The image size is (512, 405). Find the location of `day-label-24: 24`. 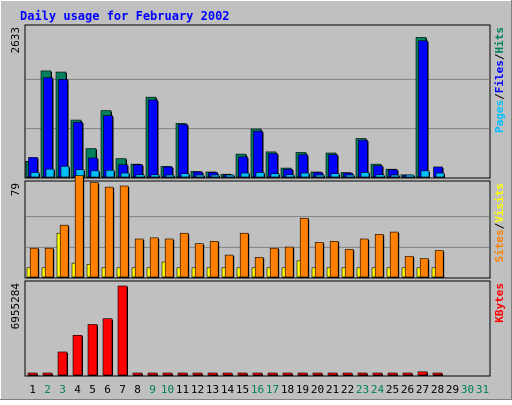

day-label-24: 24 is located at coordinates (378, 389).